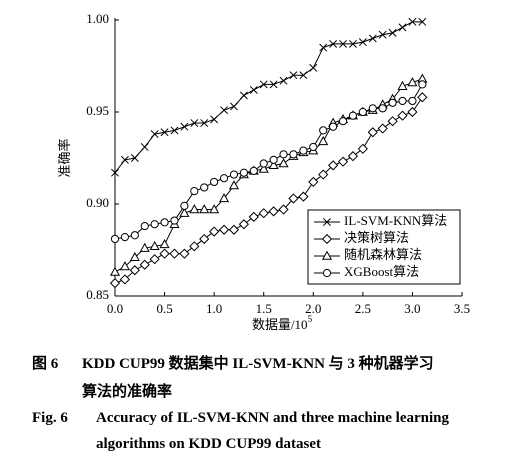  I want to click on x-axis-label: 数据量/105, so click(282, 323).